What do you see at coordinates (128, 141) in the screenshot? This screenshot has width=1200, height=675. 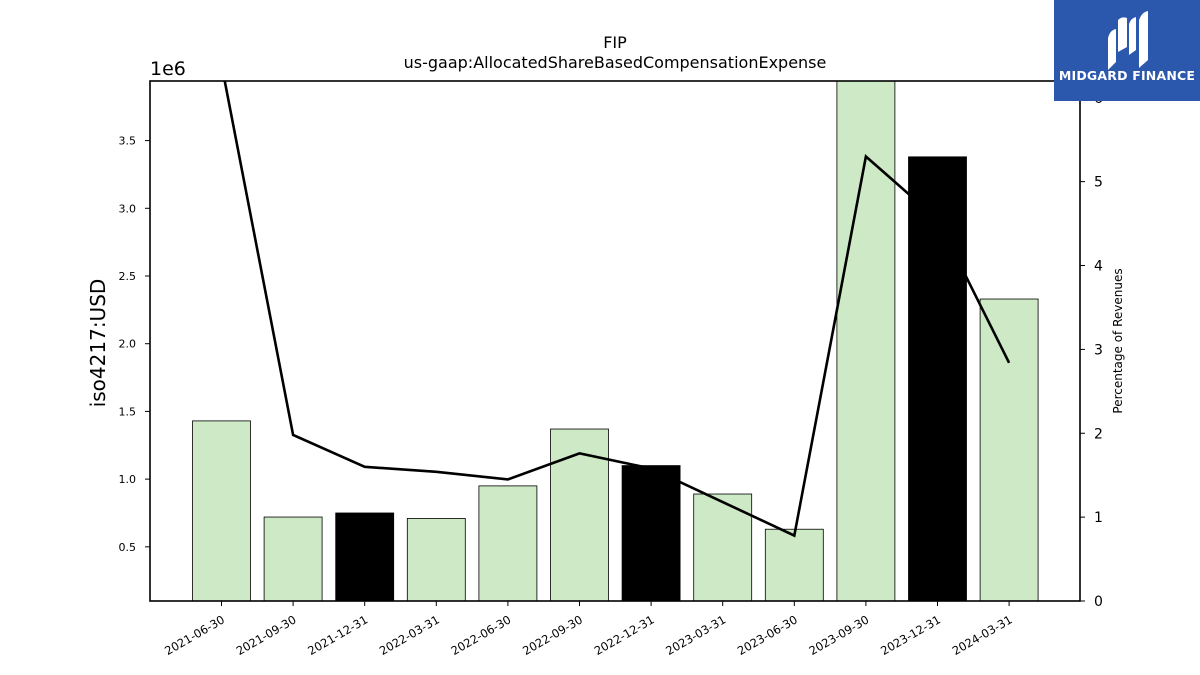 I see `y-tick-label: 3.5` at bounding box center [128, 141].